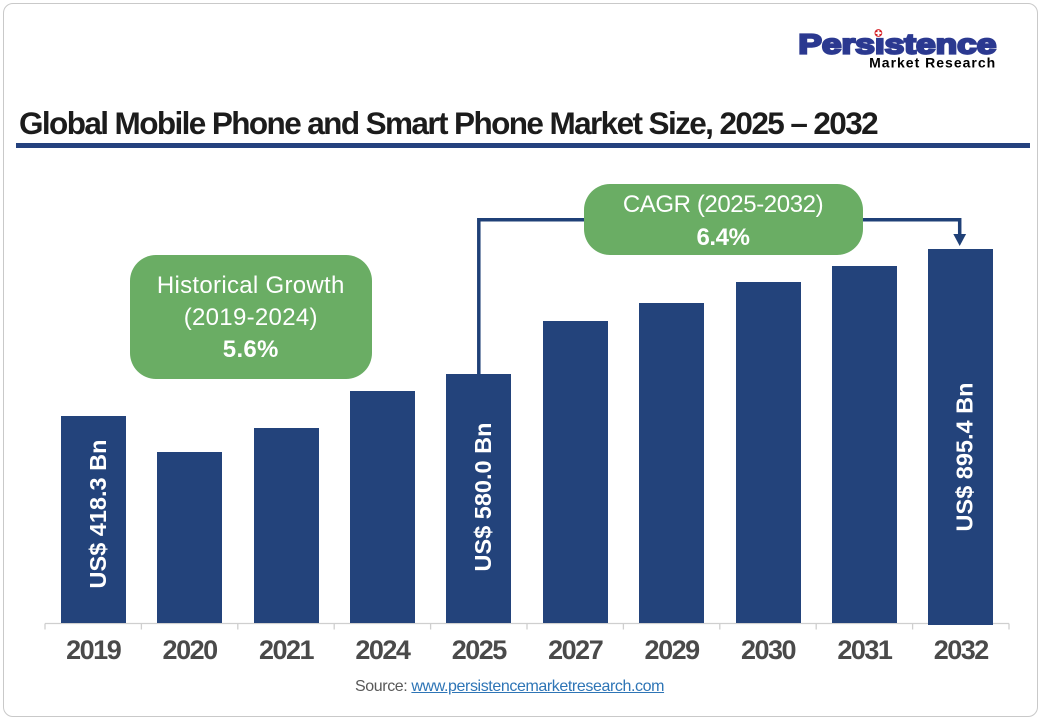 The image size is (1040, 720). What do you see at coordinates (932, 62) in the screenshot?
I see `svg-text: Market Research` at bounding box center [932, 62].